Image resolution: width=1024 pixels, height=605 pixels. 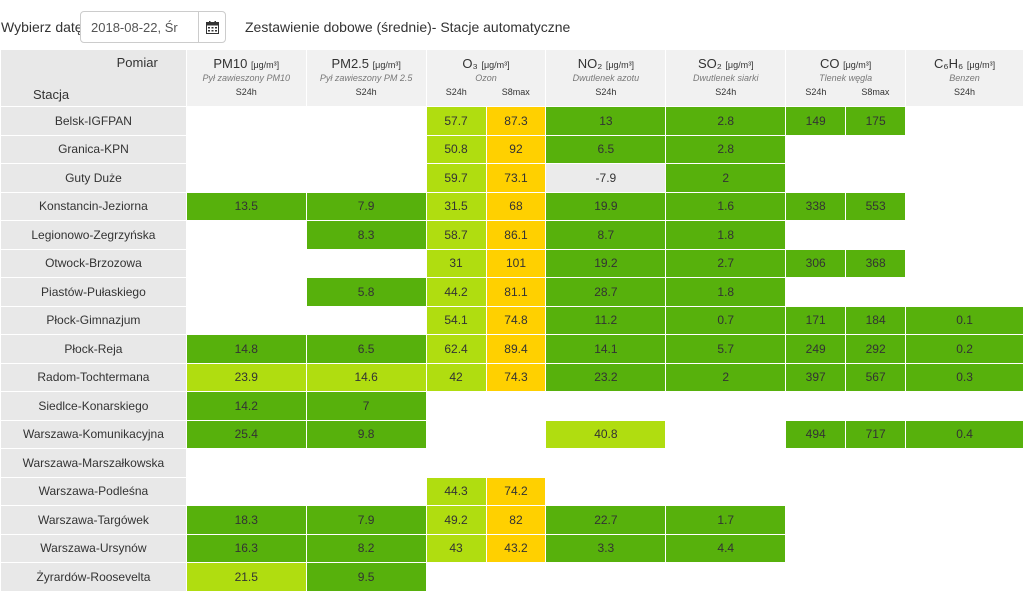 What do you see at coordinates (93, 520) in the screenshot?
I see `station-name: Warszawa-Targówek` at bounding box center [93, 520].